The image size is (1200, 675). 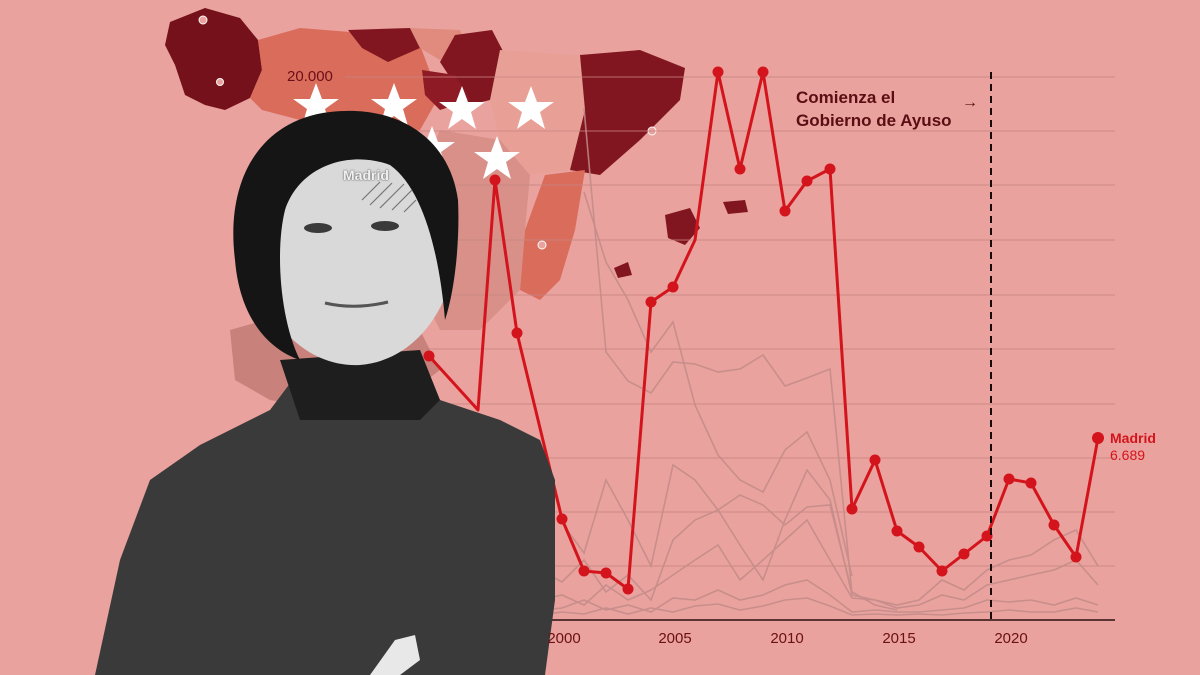 I want to click on ayuso-annotation: Comienza el Gobierno de Ayuso, so click(x=874, y=109).